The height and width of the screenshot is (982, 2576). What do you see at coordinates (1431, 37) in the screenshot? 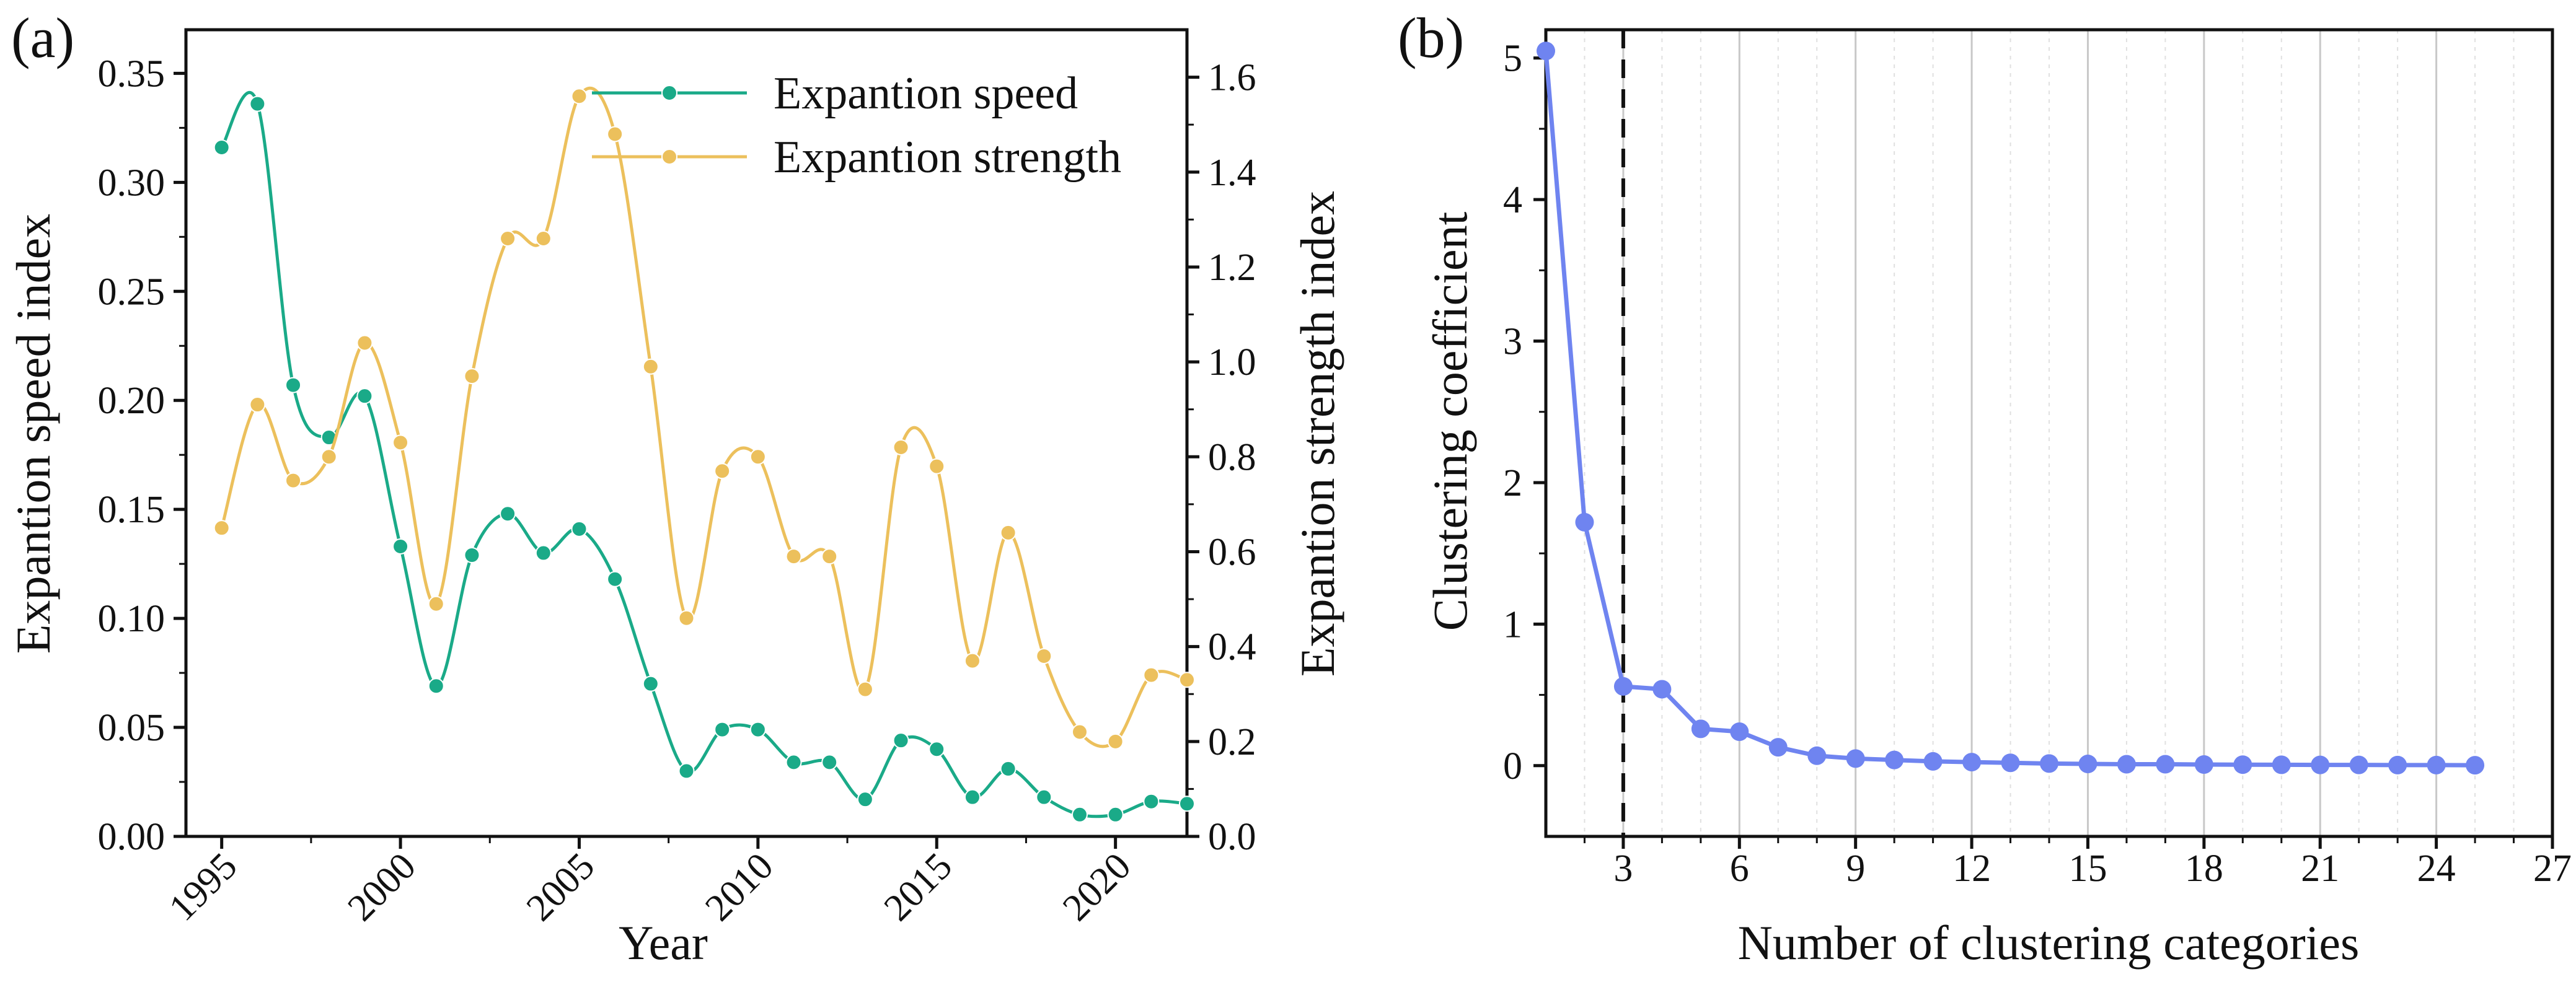
I see `panel-b-label: (b)` at bounding box center [1431, 37].